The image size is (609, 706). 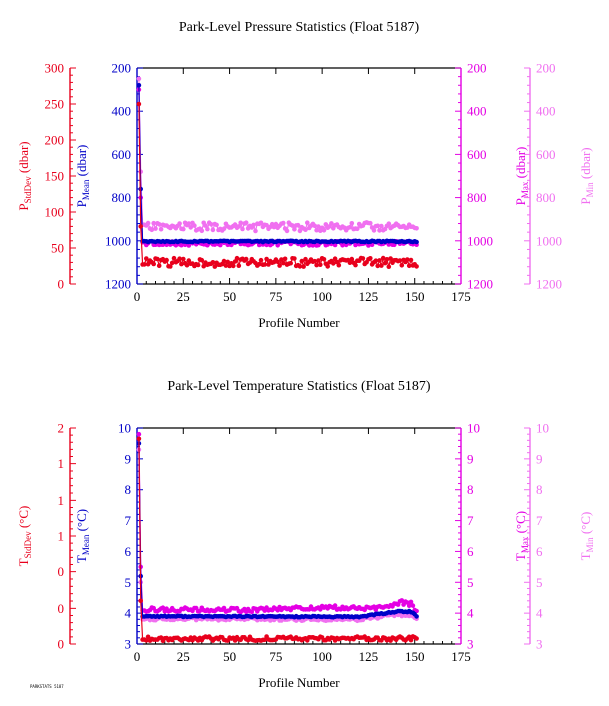 I want to click on min-tick-label: 4, so click(x=539, y=613).